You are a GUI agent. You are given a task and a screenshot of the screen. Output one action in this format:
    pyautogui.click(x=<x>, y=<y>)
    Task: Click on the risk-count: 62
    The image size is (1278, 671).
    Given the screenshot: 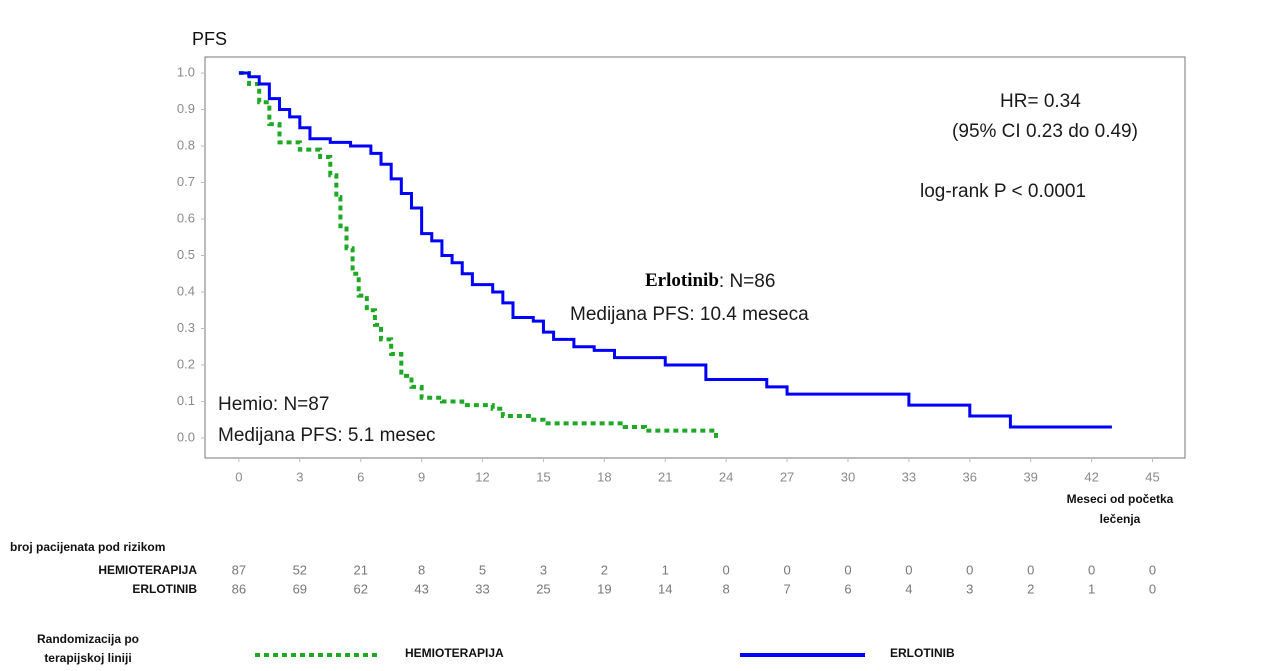 What is the action you would take?
    pyautogui.click(x=360, y=588)
    